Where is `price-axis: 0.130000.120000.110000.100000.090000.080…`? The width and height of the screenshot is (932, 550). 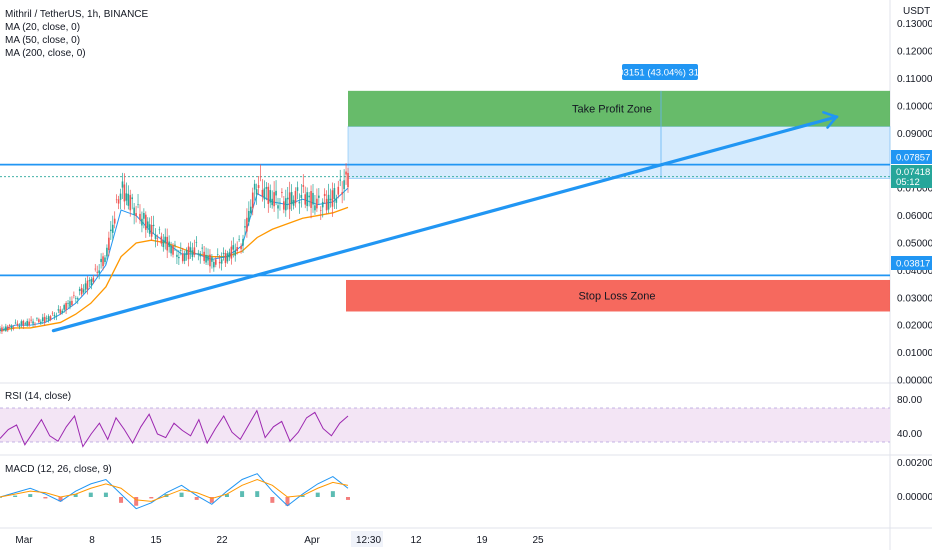 price-axis: 0.130000.120000.110000.100000.090000.080… is located at coordinates (914, 202).